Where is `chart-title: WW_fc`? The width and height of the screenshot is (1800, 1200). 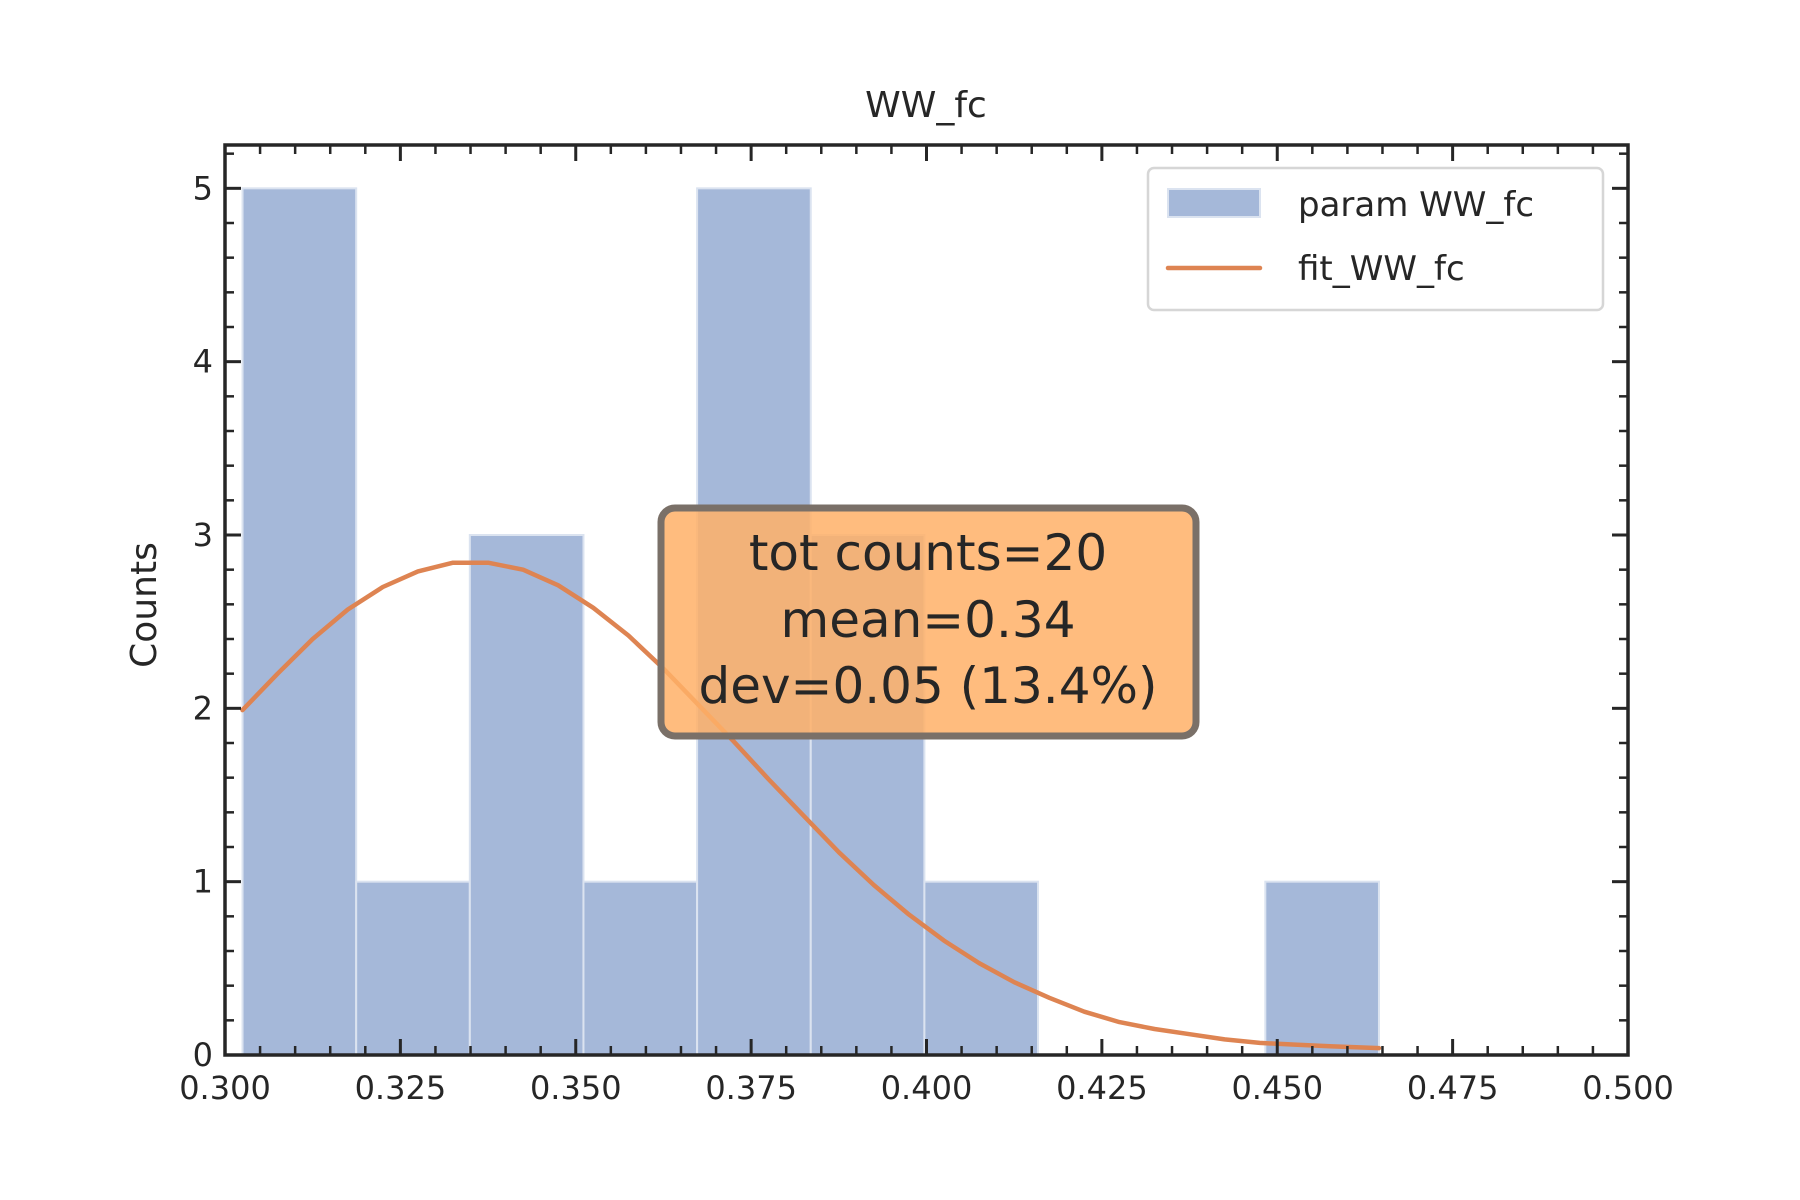
chart-title: WW_fc is located at coordinates (926, 105).